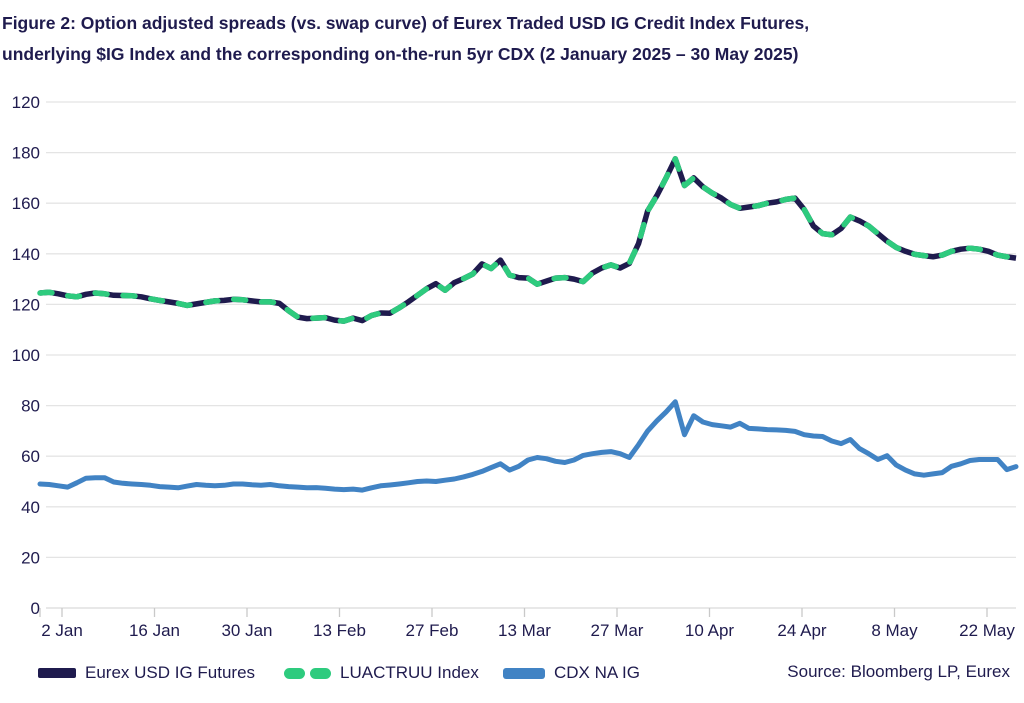 The height and width of the screenshot is (703, 1024). Describe the element at coordinates (339, 630) in the screenshot. I see `x-axis-label: 13 Feb` at that location.